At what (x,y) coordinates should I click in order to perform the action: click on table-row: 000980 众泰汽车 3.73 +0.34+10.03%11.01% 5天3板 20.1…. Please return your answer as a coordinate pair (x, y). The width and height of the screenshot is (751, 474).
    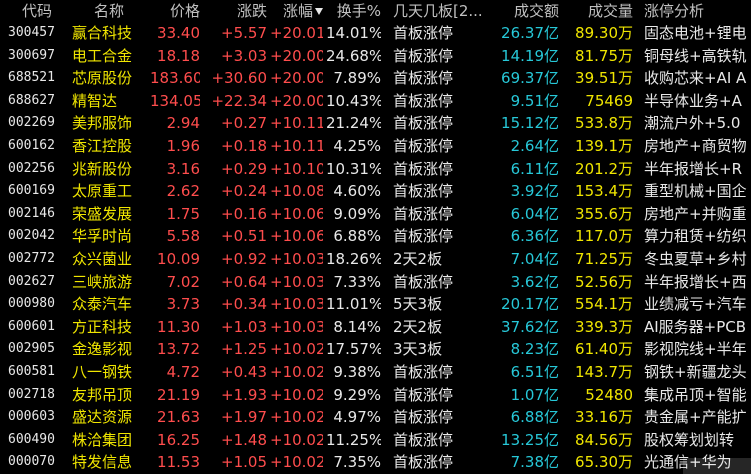
    Looking at the image, I should click on (375, 304).